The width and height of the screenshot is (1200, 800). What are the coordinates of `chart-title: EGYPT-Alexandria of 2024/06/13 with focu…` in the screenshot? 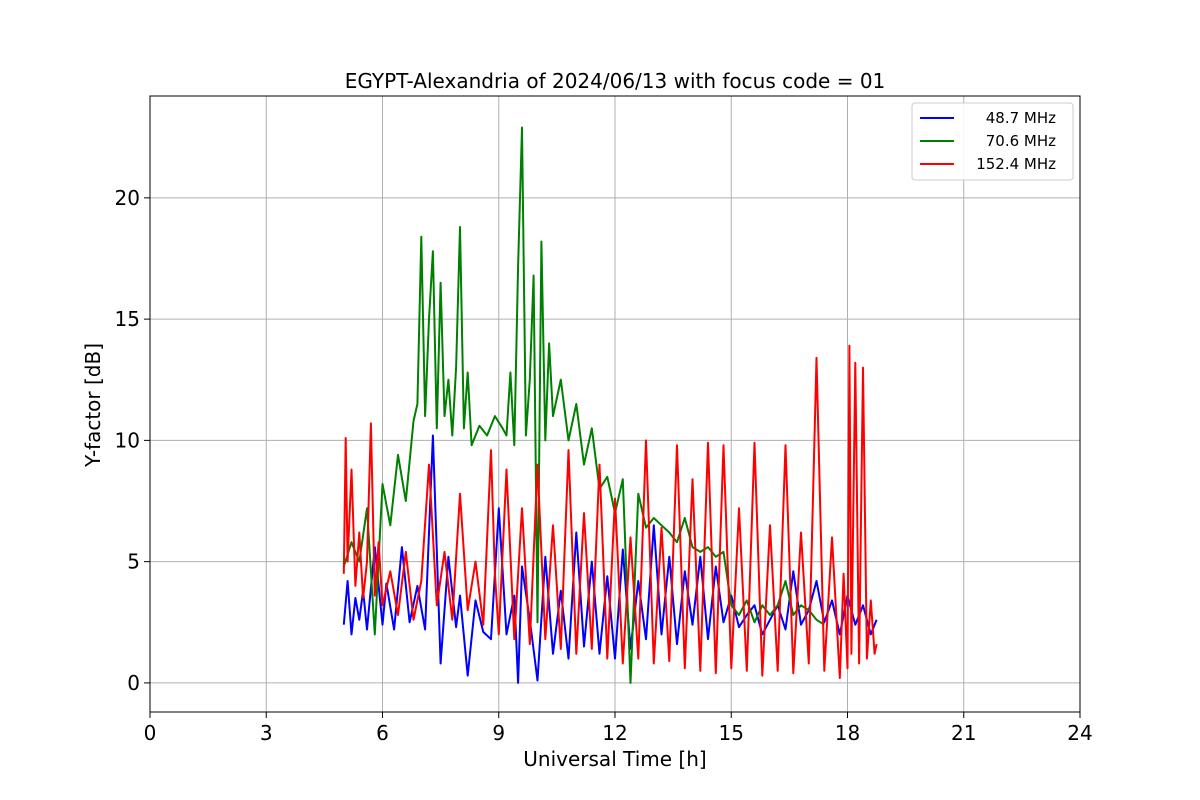 It's located at (615, 81).